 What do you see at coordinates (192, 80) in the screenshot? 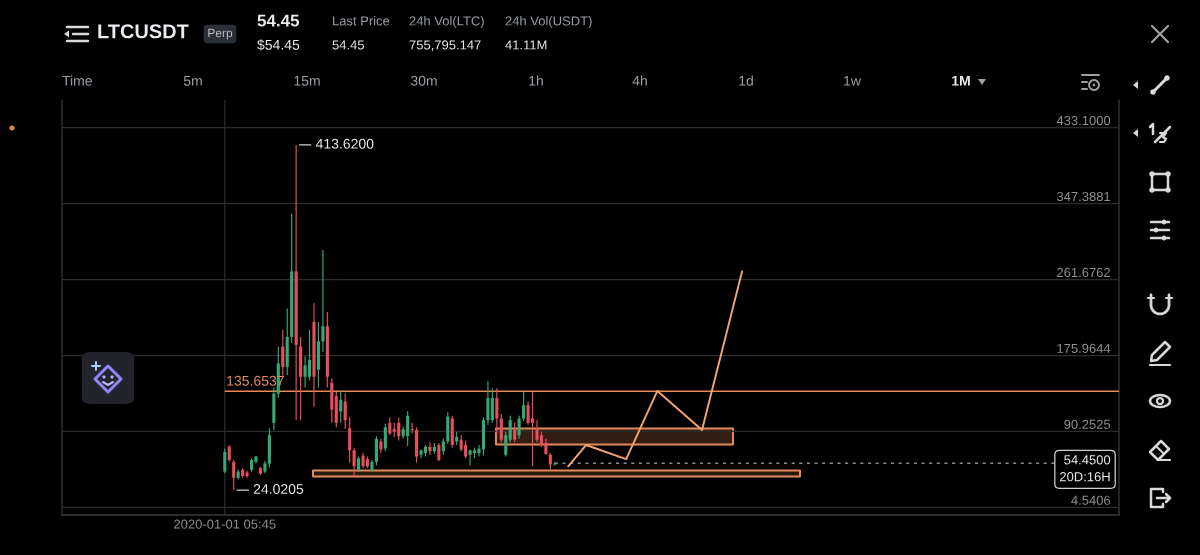
I see `text: 5m` at bounding box center [192, 80].